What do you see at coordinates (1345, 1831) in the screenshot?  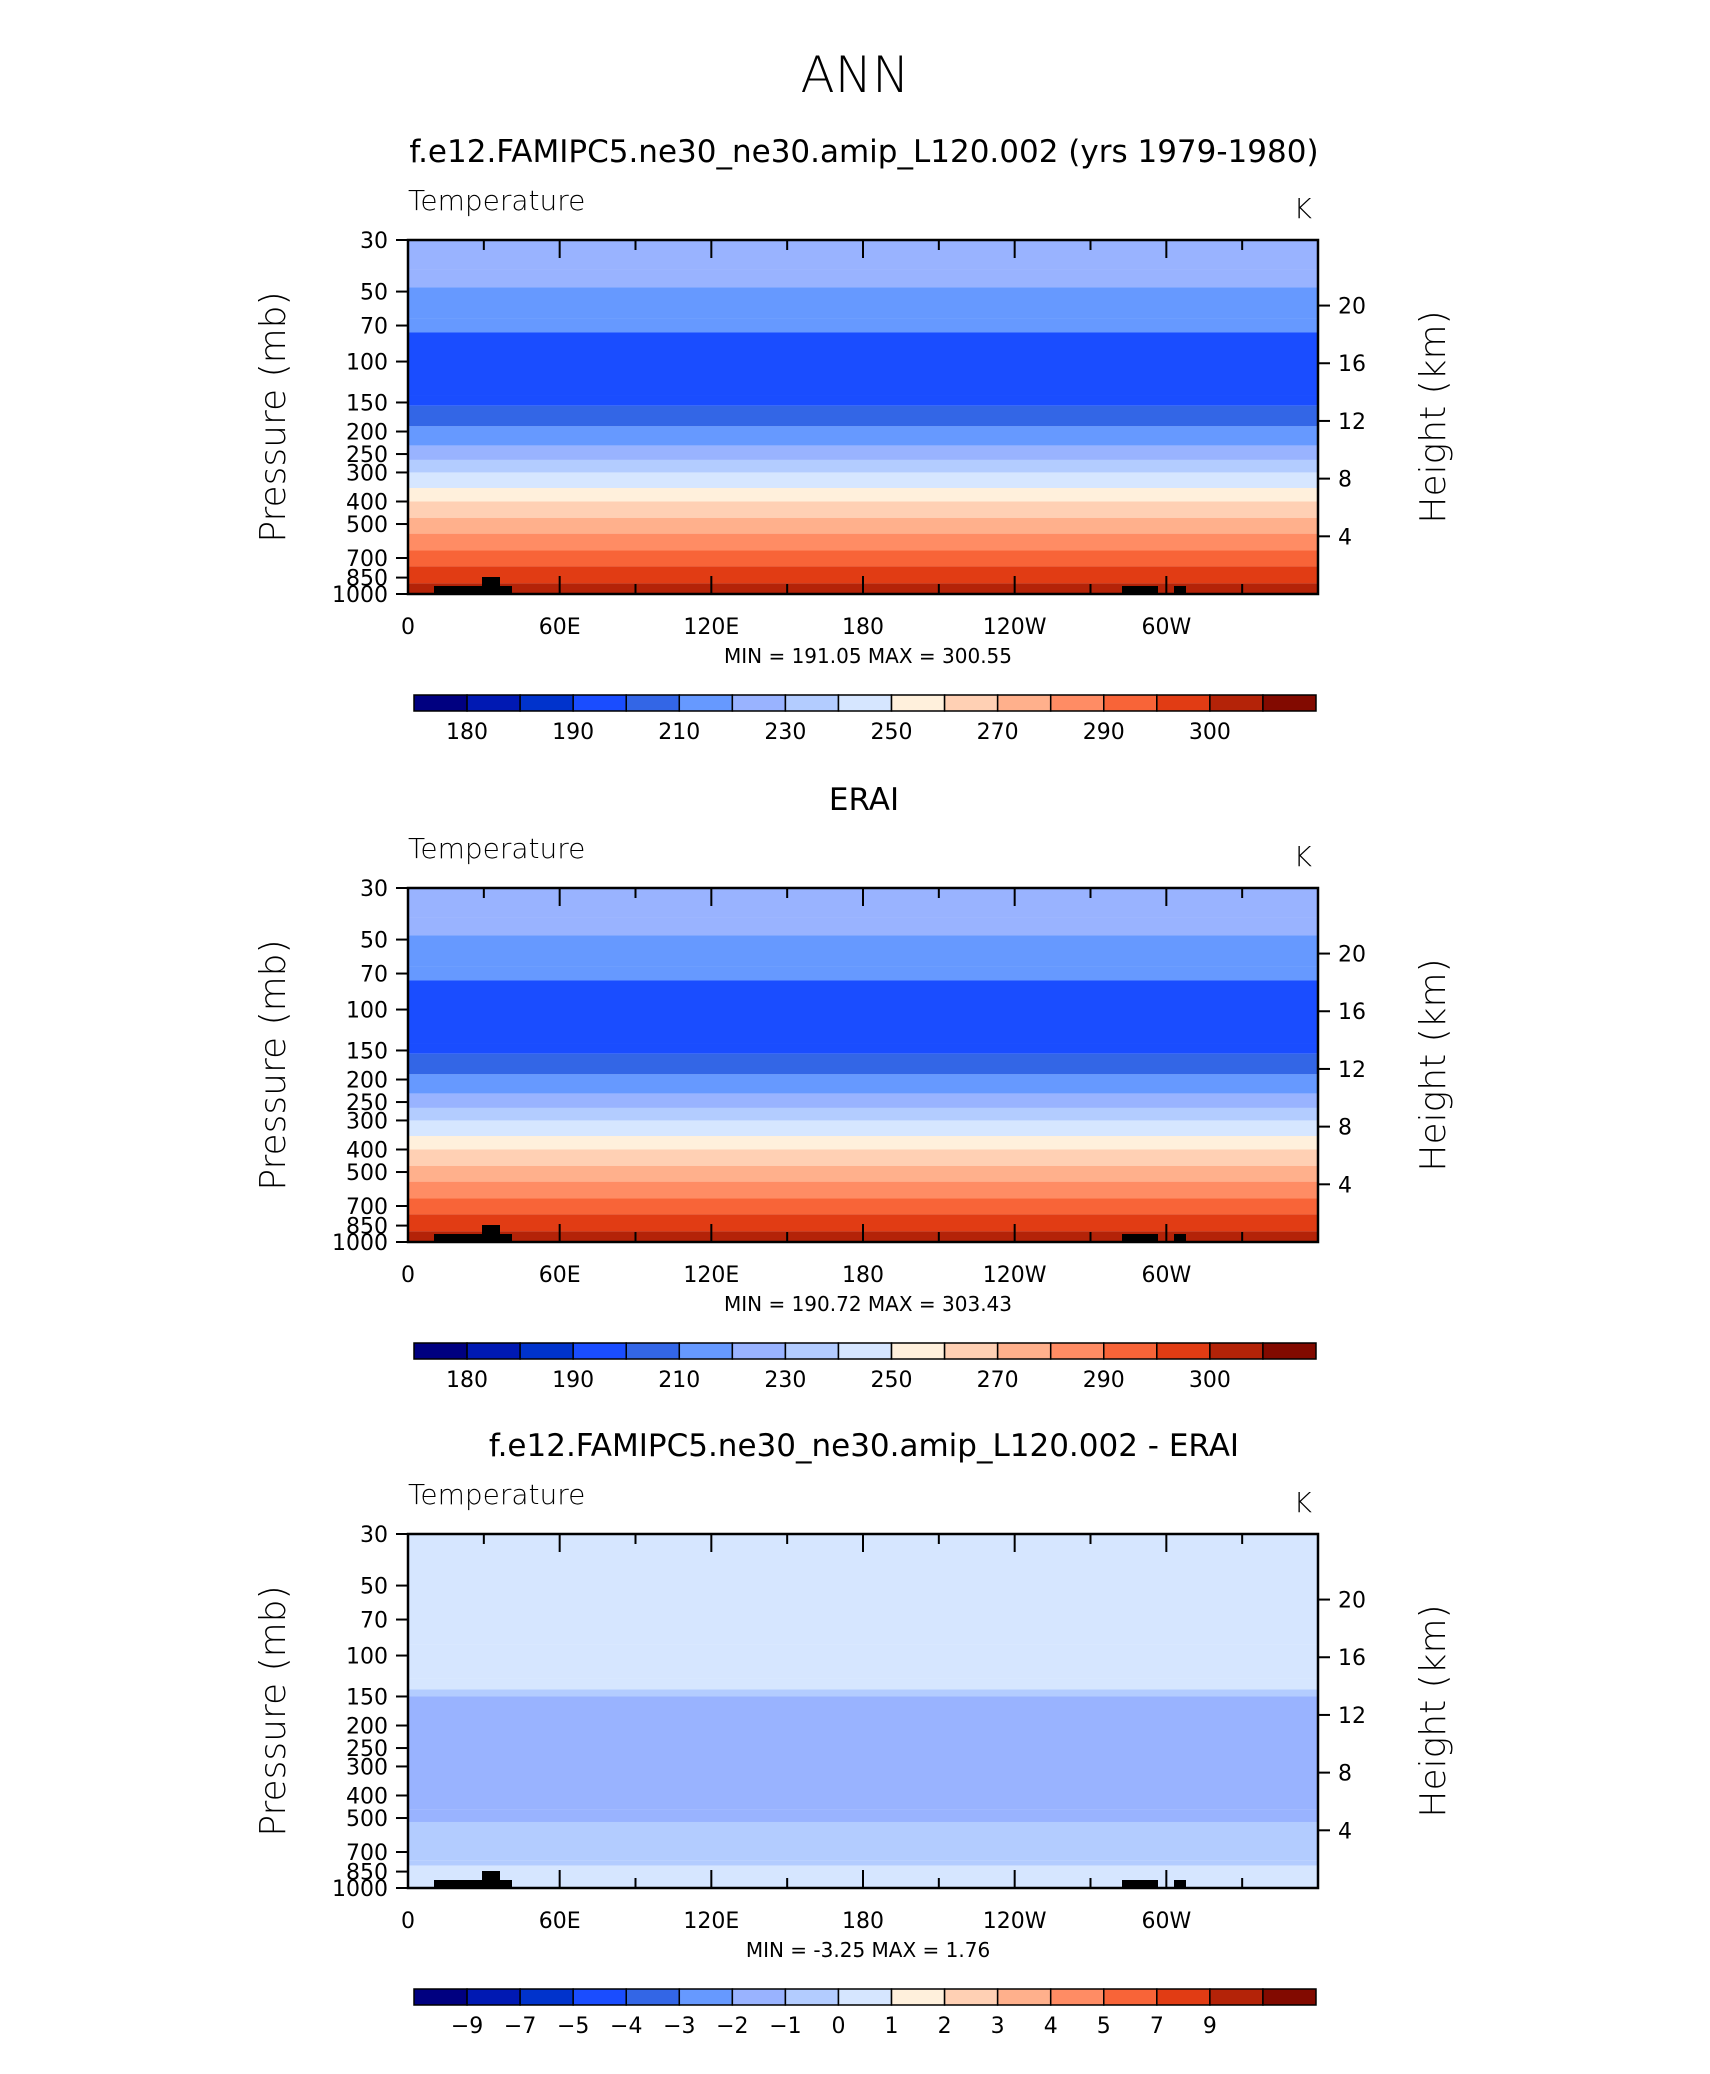 I see `y2-tick-label: 4` at bounding box center [1345, 1831].